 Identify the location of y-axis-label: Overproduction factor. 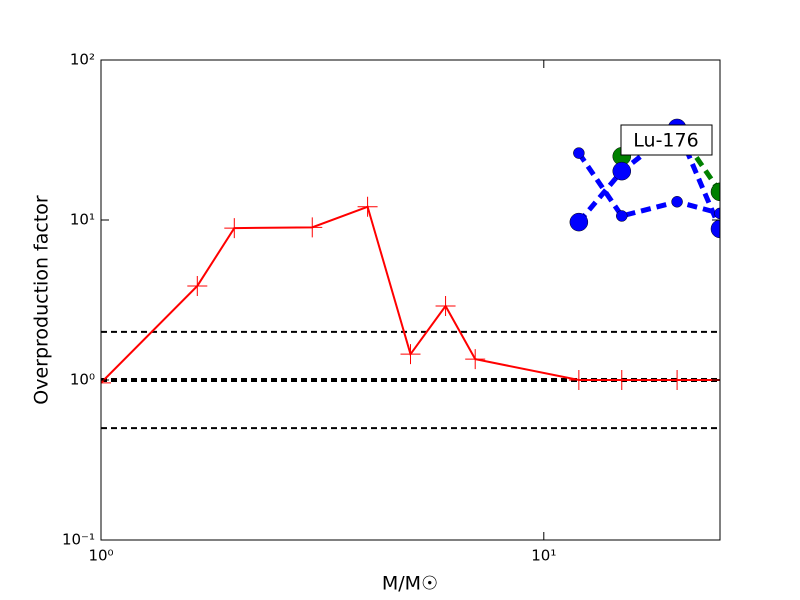
(42, 300).